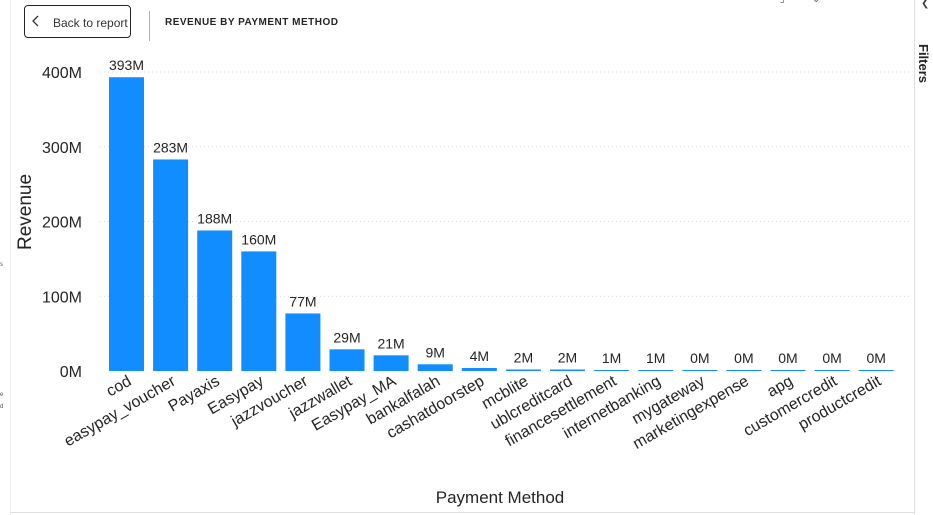 This screenshot has width=933, height=515. I want to click on header-divider, so click(149, 26).